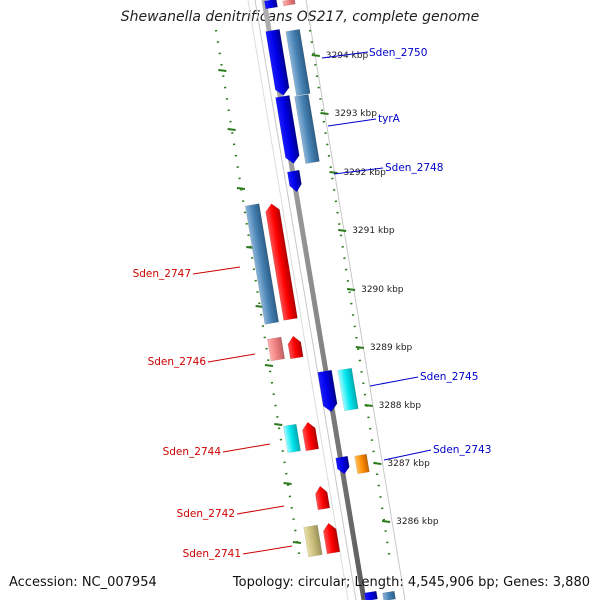 The image size is (600, 600). What do you see at coordinates (356, 114) in the screenshot?
I see `tick-label: 3293 kbp` at bounding box center [356, 114].